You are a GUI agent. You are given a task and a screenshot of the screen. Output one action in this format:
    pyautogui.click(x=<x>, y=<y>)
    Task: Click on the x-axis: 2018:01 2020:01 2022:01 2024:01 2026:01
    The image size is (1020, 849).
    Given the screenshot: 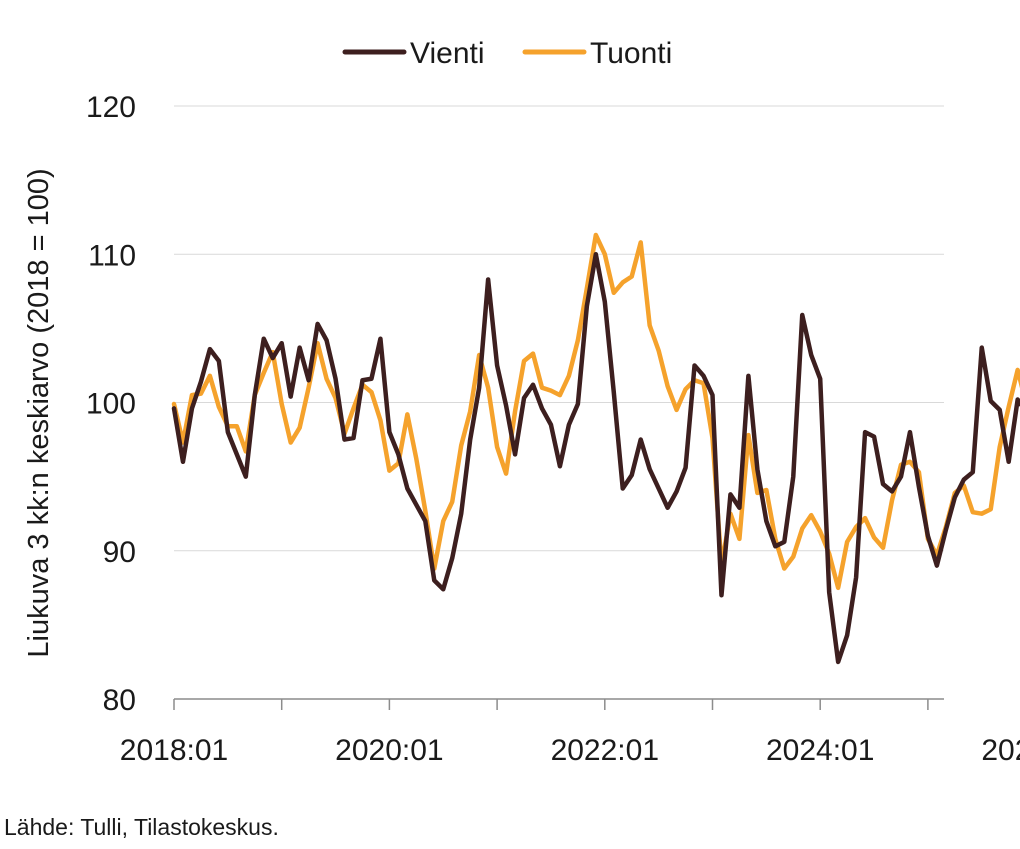 What is the action you would take?
    pyautogui.click(x=570, y=732)
    